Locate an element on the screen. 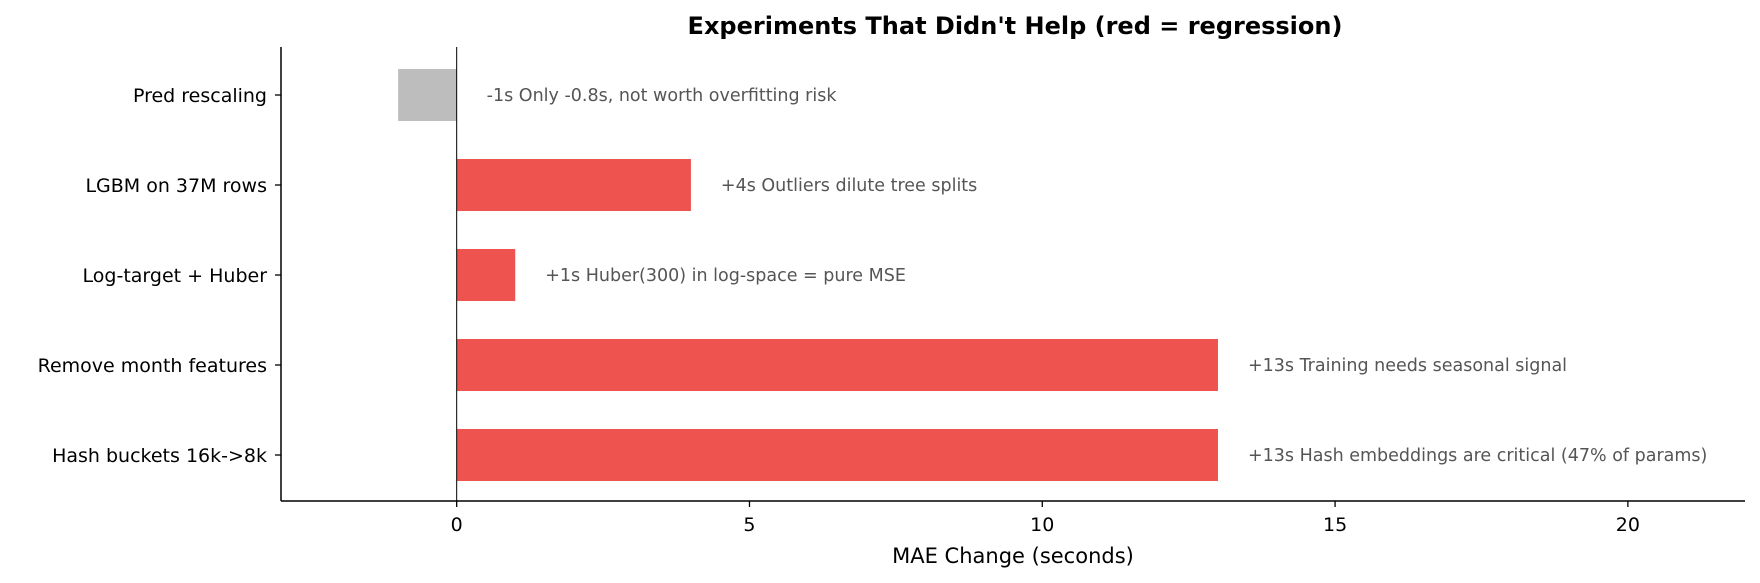 This screenshot has width=1760, height=583. y-tick-label: Hash buckets 16k->8k is located at coordinates (159, 456).